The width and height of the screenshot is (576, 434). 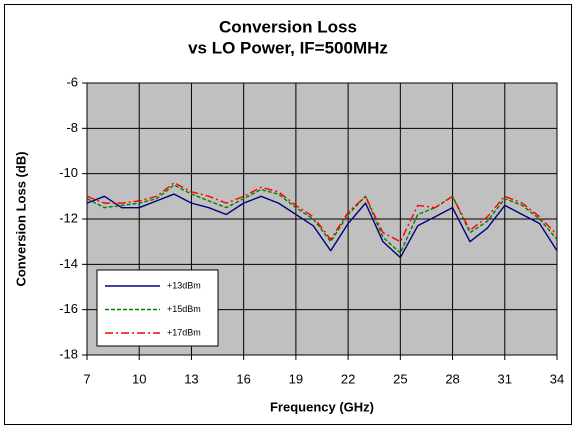 What do you see at coordinates (322, 406) in the screenshot?
I see `x-axis-label: Frequency (GHz)` at bounding box center [322, 406].